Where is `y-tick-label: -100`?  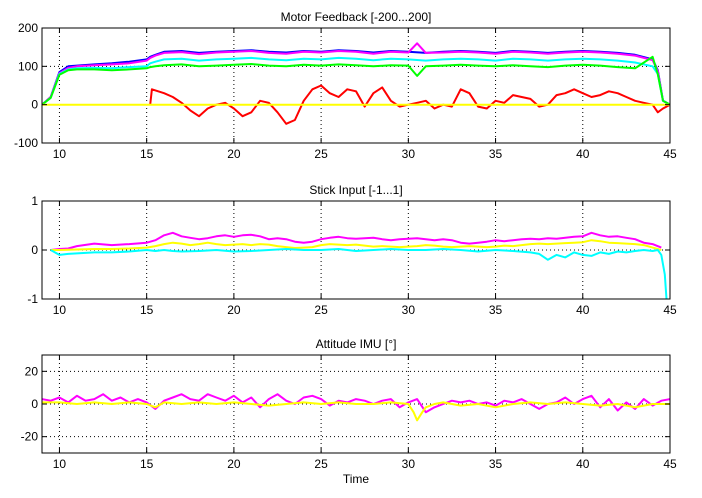 y-tick-label: -100 is located at coordinates (26, 143).